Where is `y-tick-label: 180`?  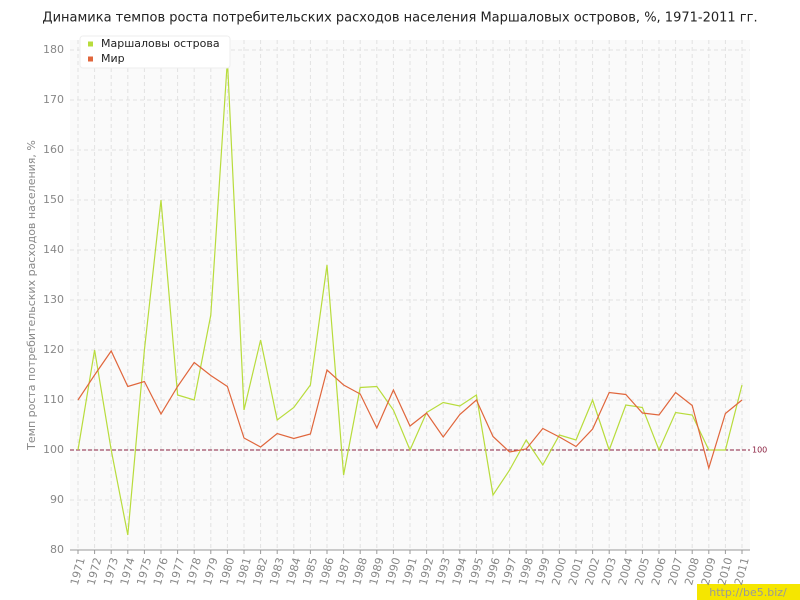
y-tick-label: 180 is located at coordinates (53, 49).